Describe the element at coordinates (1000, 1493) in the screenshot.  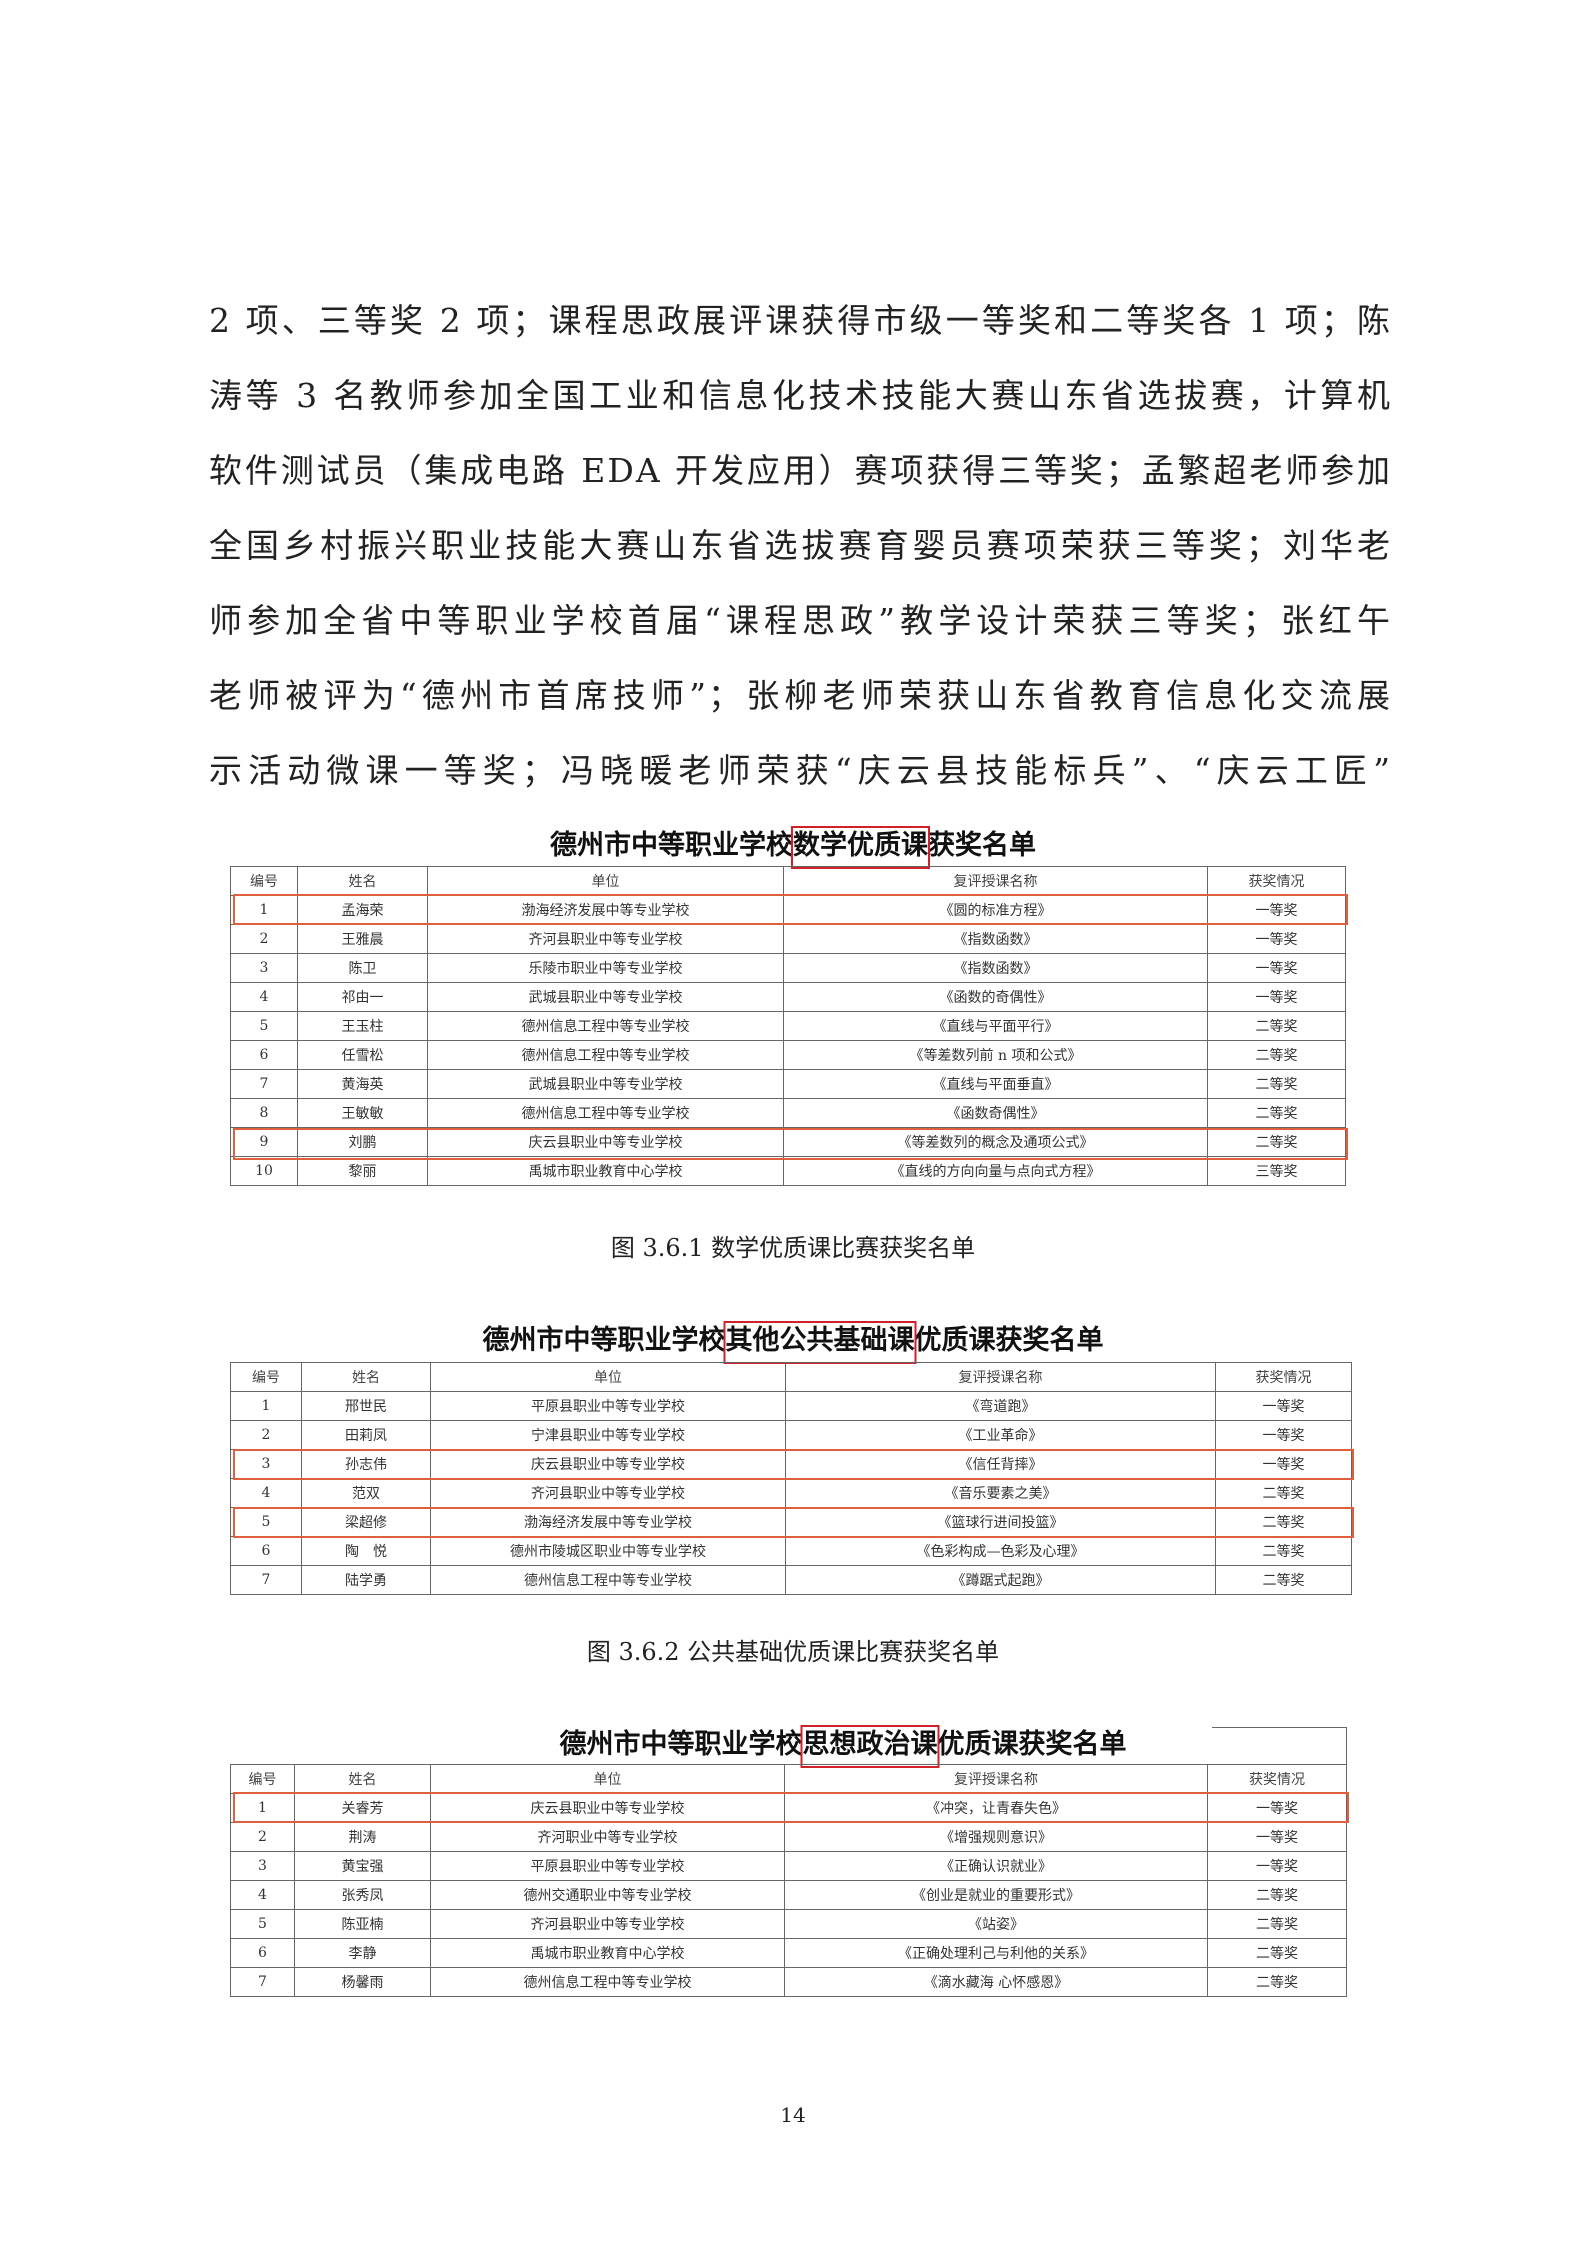
I see `table-cell: 《音乐要素之美》` at that location.